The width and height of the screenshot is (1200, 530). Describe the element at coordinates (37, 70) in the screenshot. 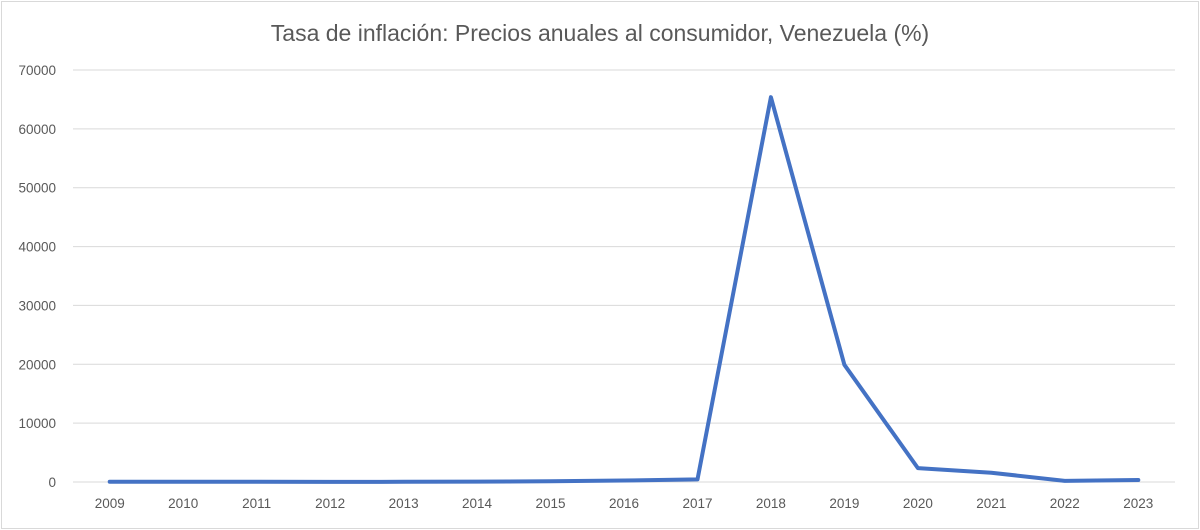

I see `y-tick-label: 70000` at that location.